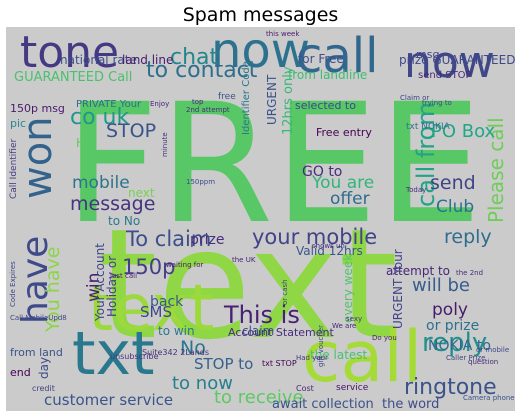 The width and height of the screenshot is (521, 415). Describe the element at coordinates (339, 355) in the screenshot. I see `cloud-word: the latest` at that location.